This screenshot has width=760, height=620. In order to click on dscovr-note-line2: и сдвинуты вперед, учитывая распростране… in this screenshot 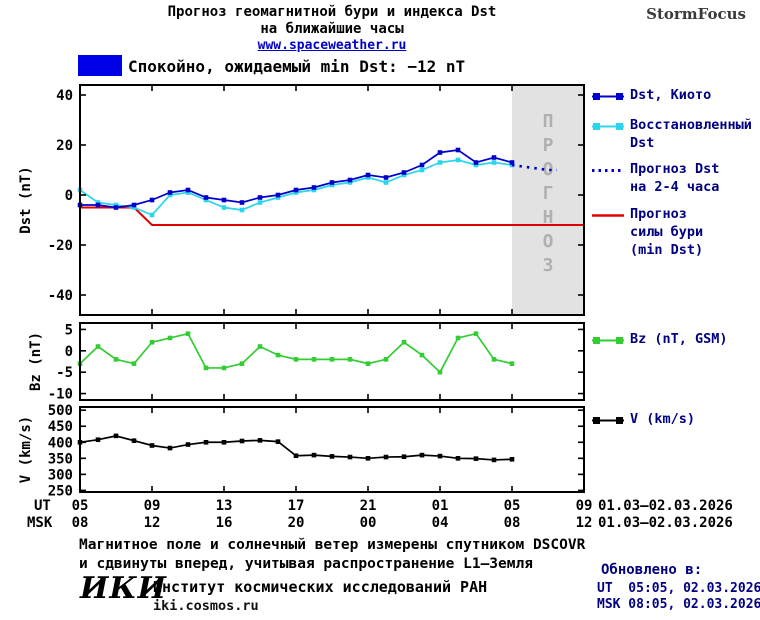, I will do `click(306, 564)`.